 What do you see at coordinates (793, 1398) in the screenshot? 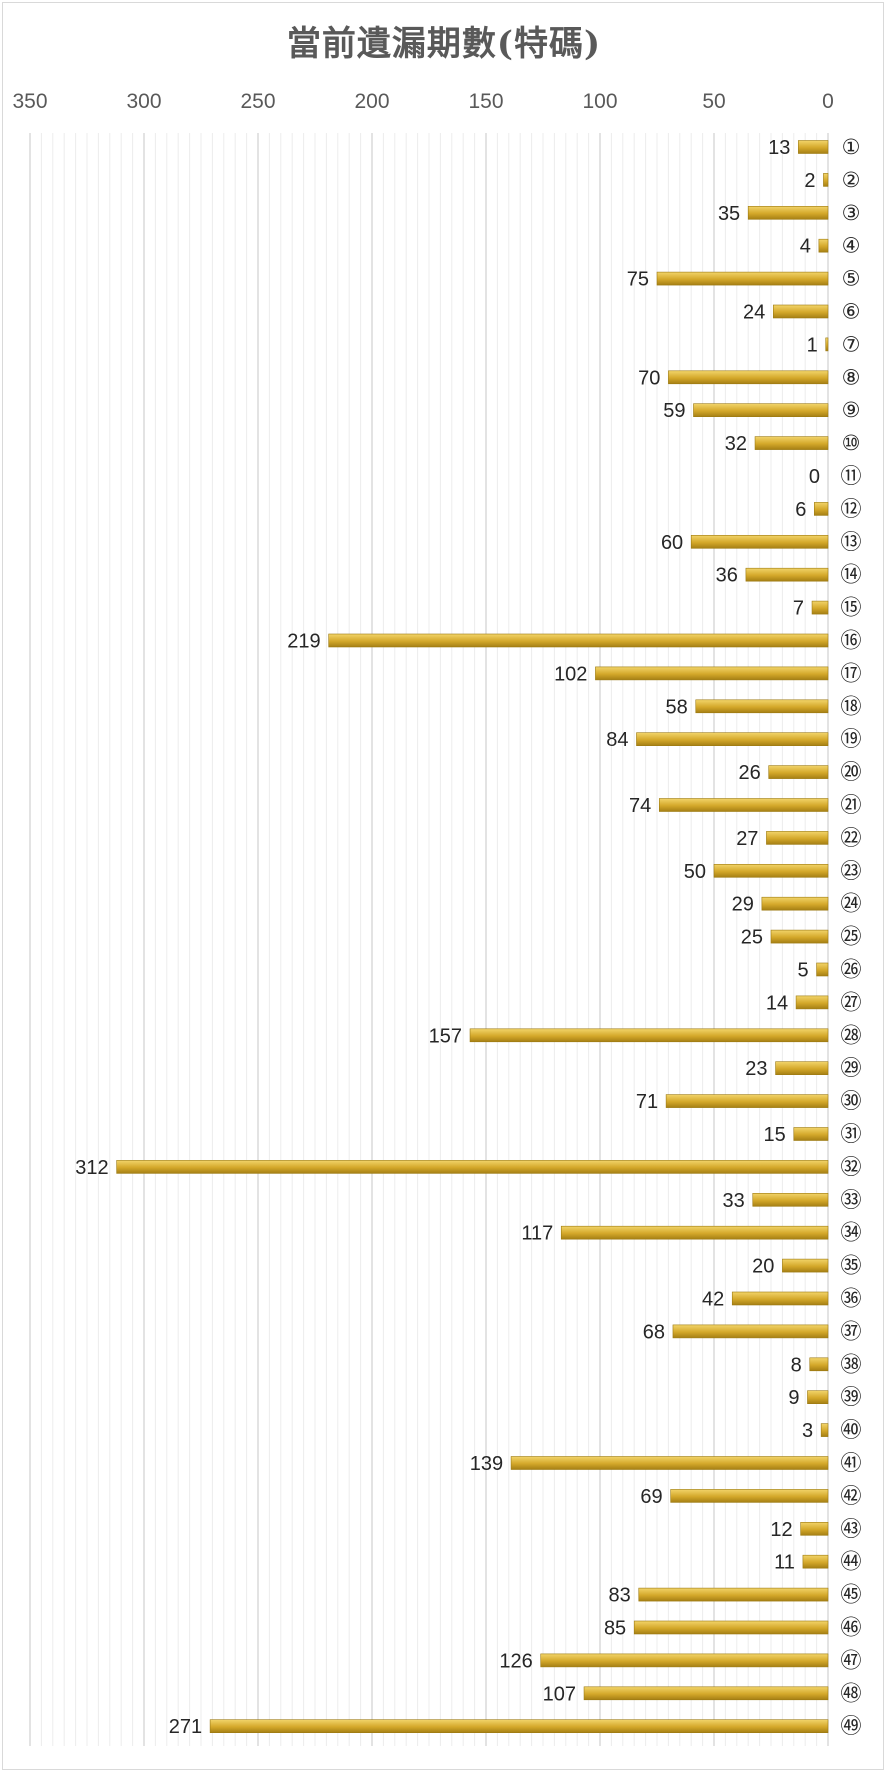
I see `data-label: 9` at bounding box center [793, 1398].